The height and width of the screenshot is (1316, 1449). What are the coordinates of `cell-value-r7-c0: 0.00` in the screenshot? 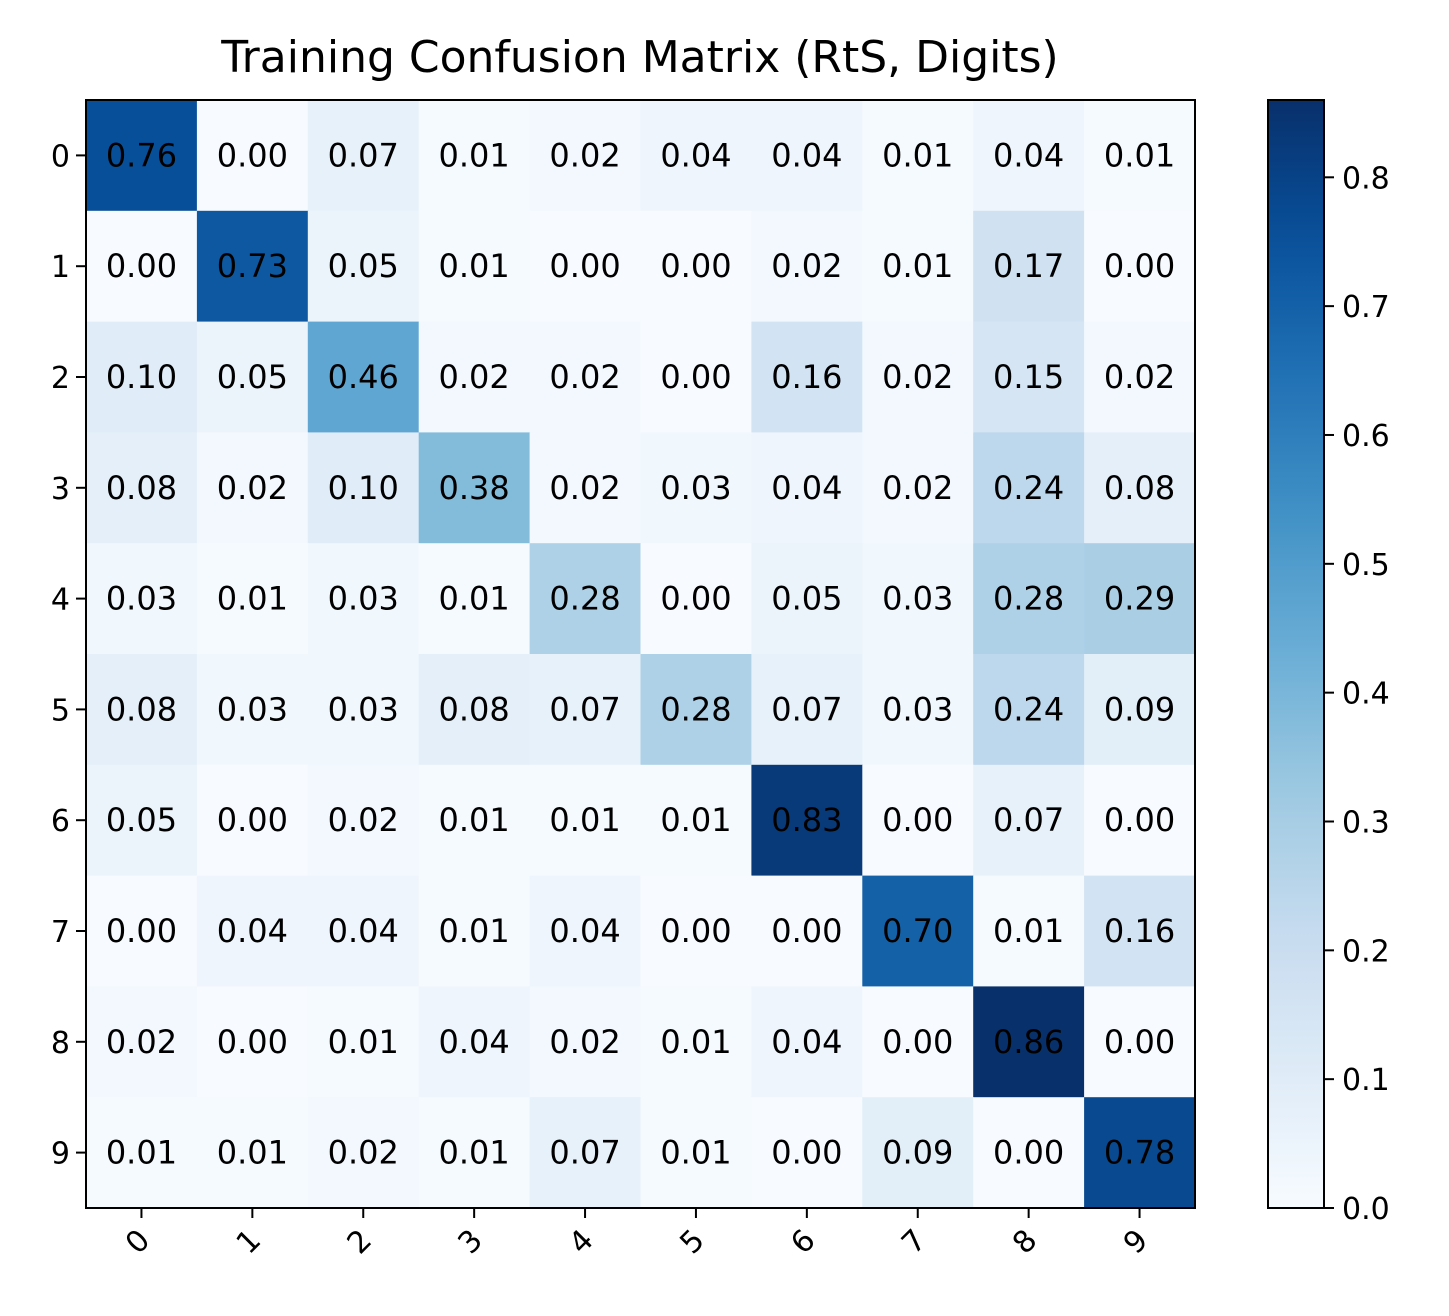 It's located at (141, 931).